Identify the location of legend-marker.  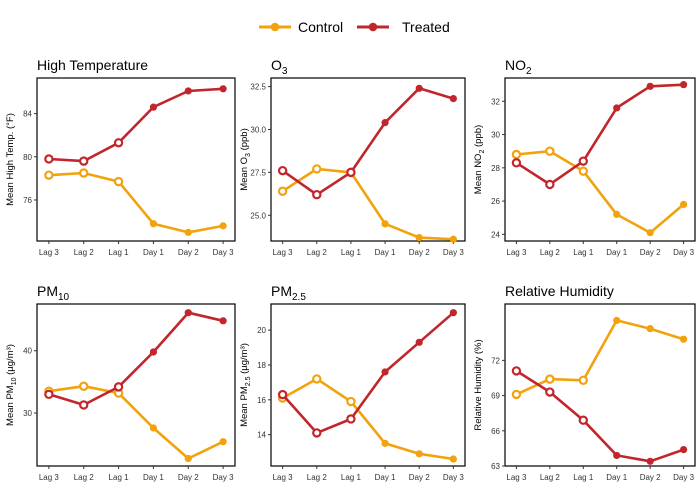
(275, 27).